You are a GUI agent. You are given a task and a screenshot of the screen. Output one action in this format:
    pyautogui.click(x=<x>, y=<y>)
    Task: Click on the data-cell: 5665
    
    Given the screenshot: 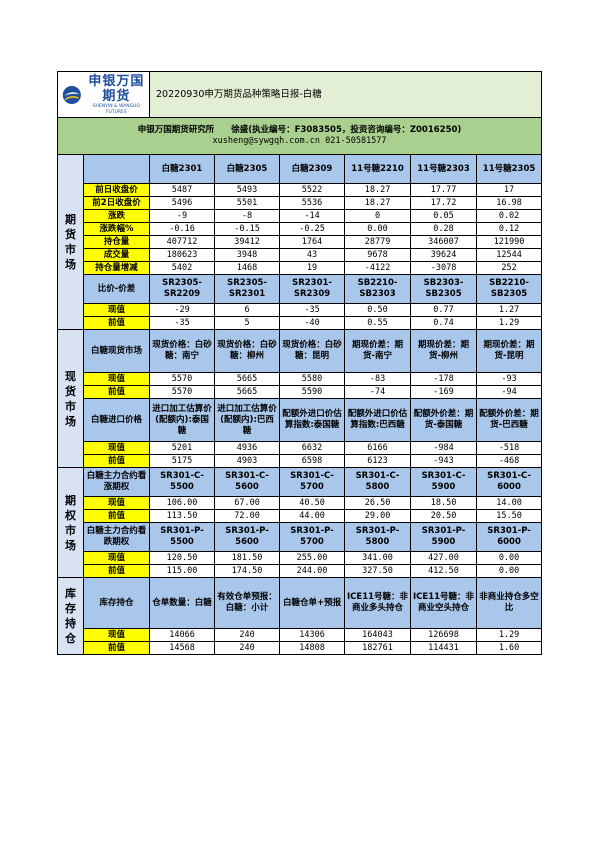 What is the action you would take?
    pyautogui.click(x=247, y=392)
    